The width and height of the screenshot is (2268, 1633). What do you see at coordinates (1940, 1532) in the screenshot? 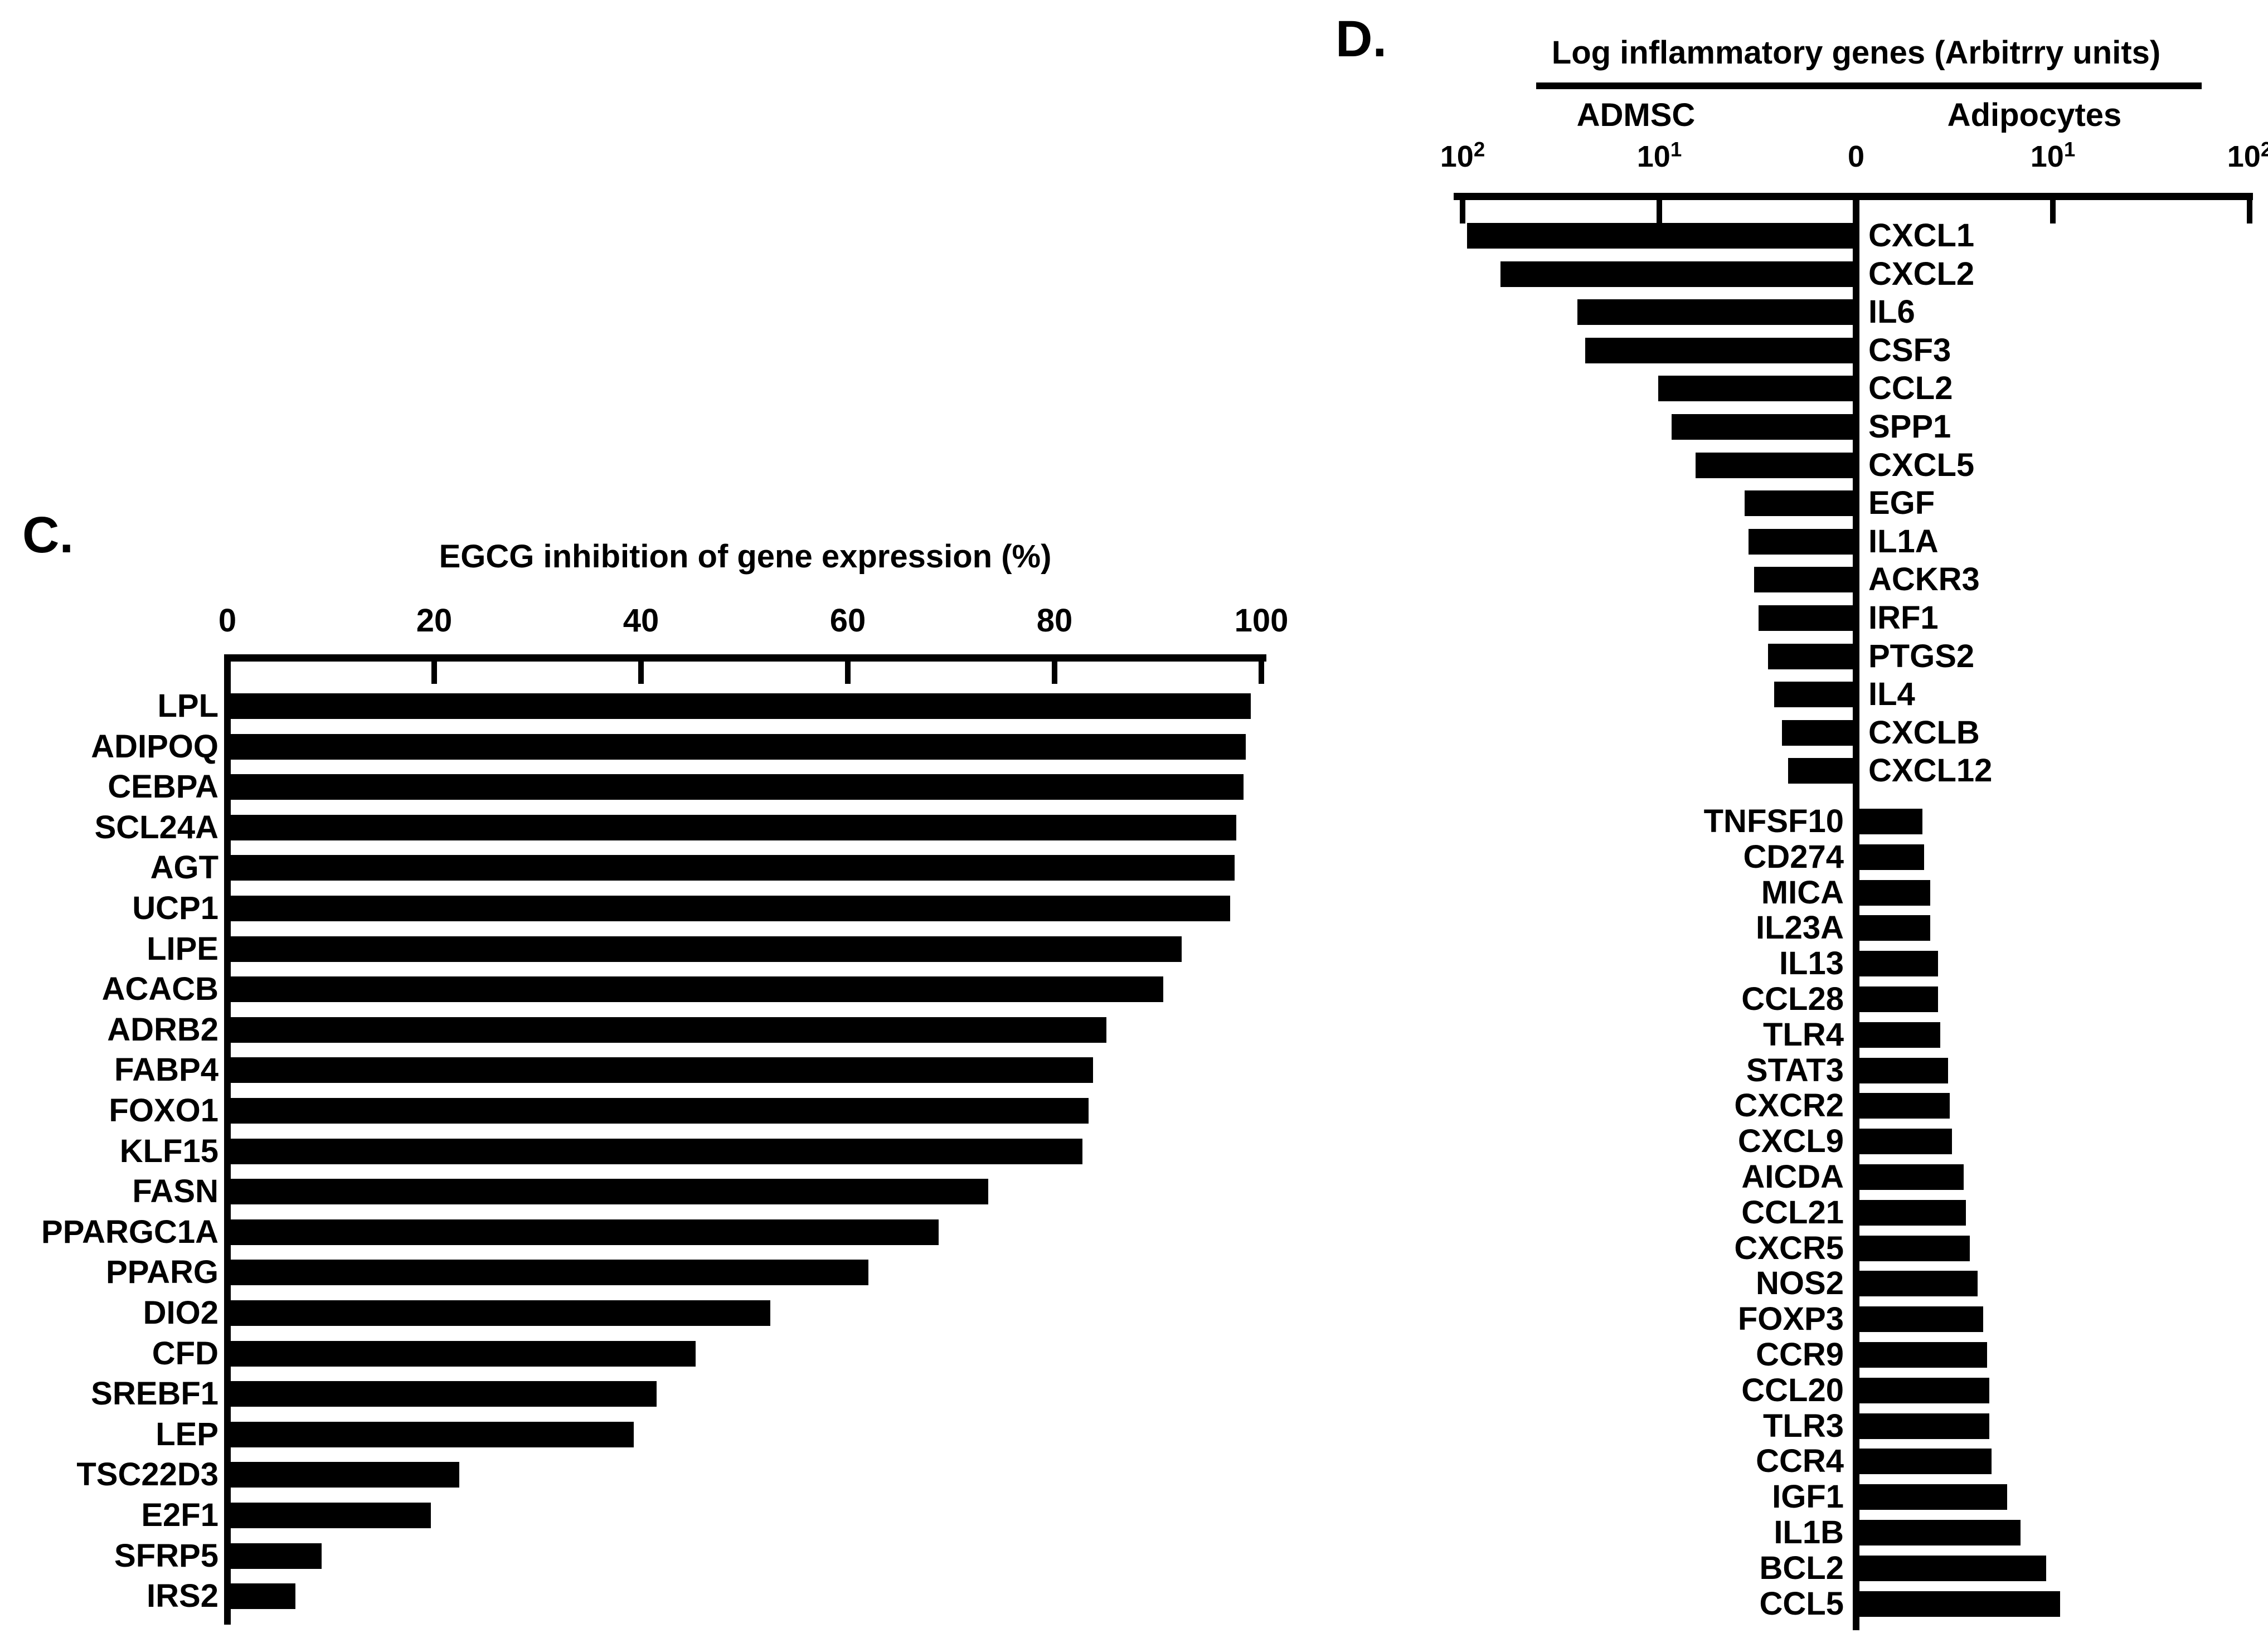
I see `panel-d-bar-il1b` at bounding box center [1940, 1532].